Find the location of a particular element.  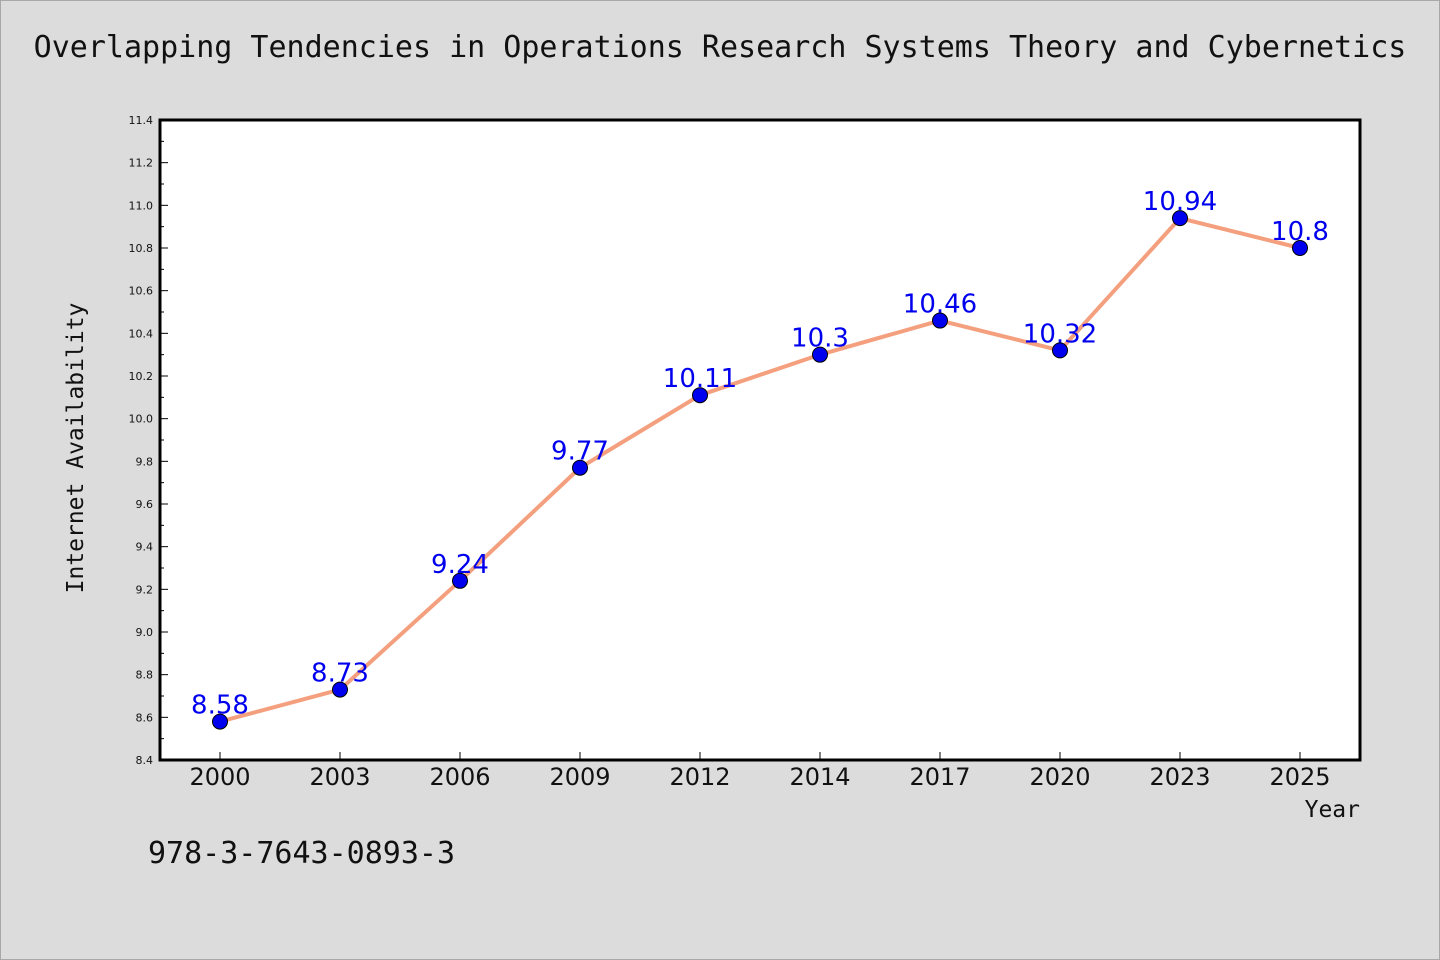

x-tick-label: 2017 is located at coordinates (939, 777).